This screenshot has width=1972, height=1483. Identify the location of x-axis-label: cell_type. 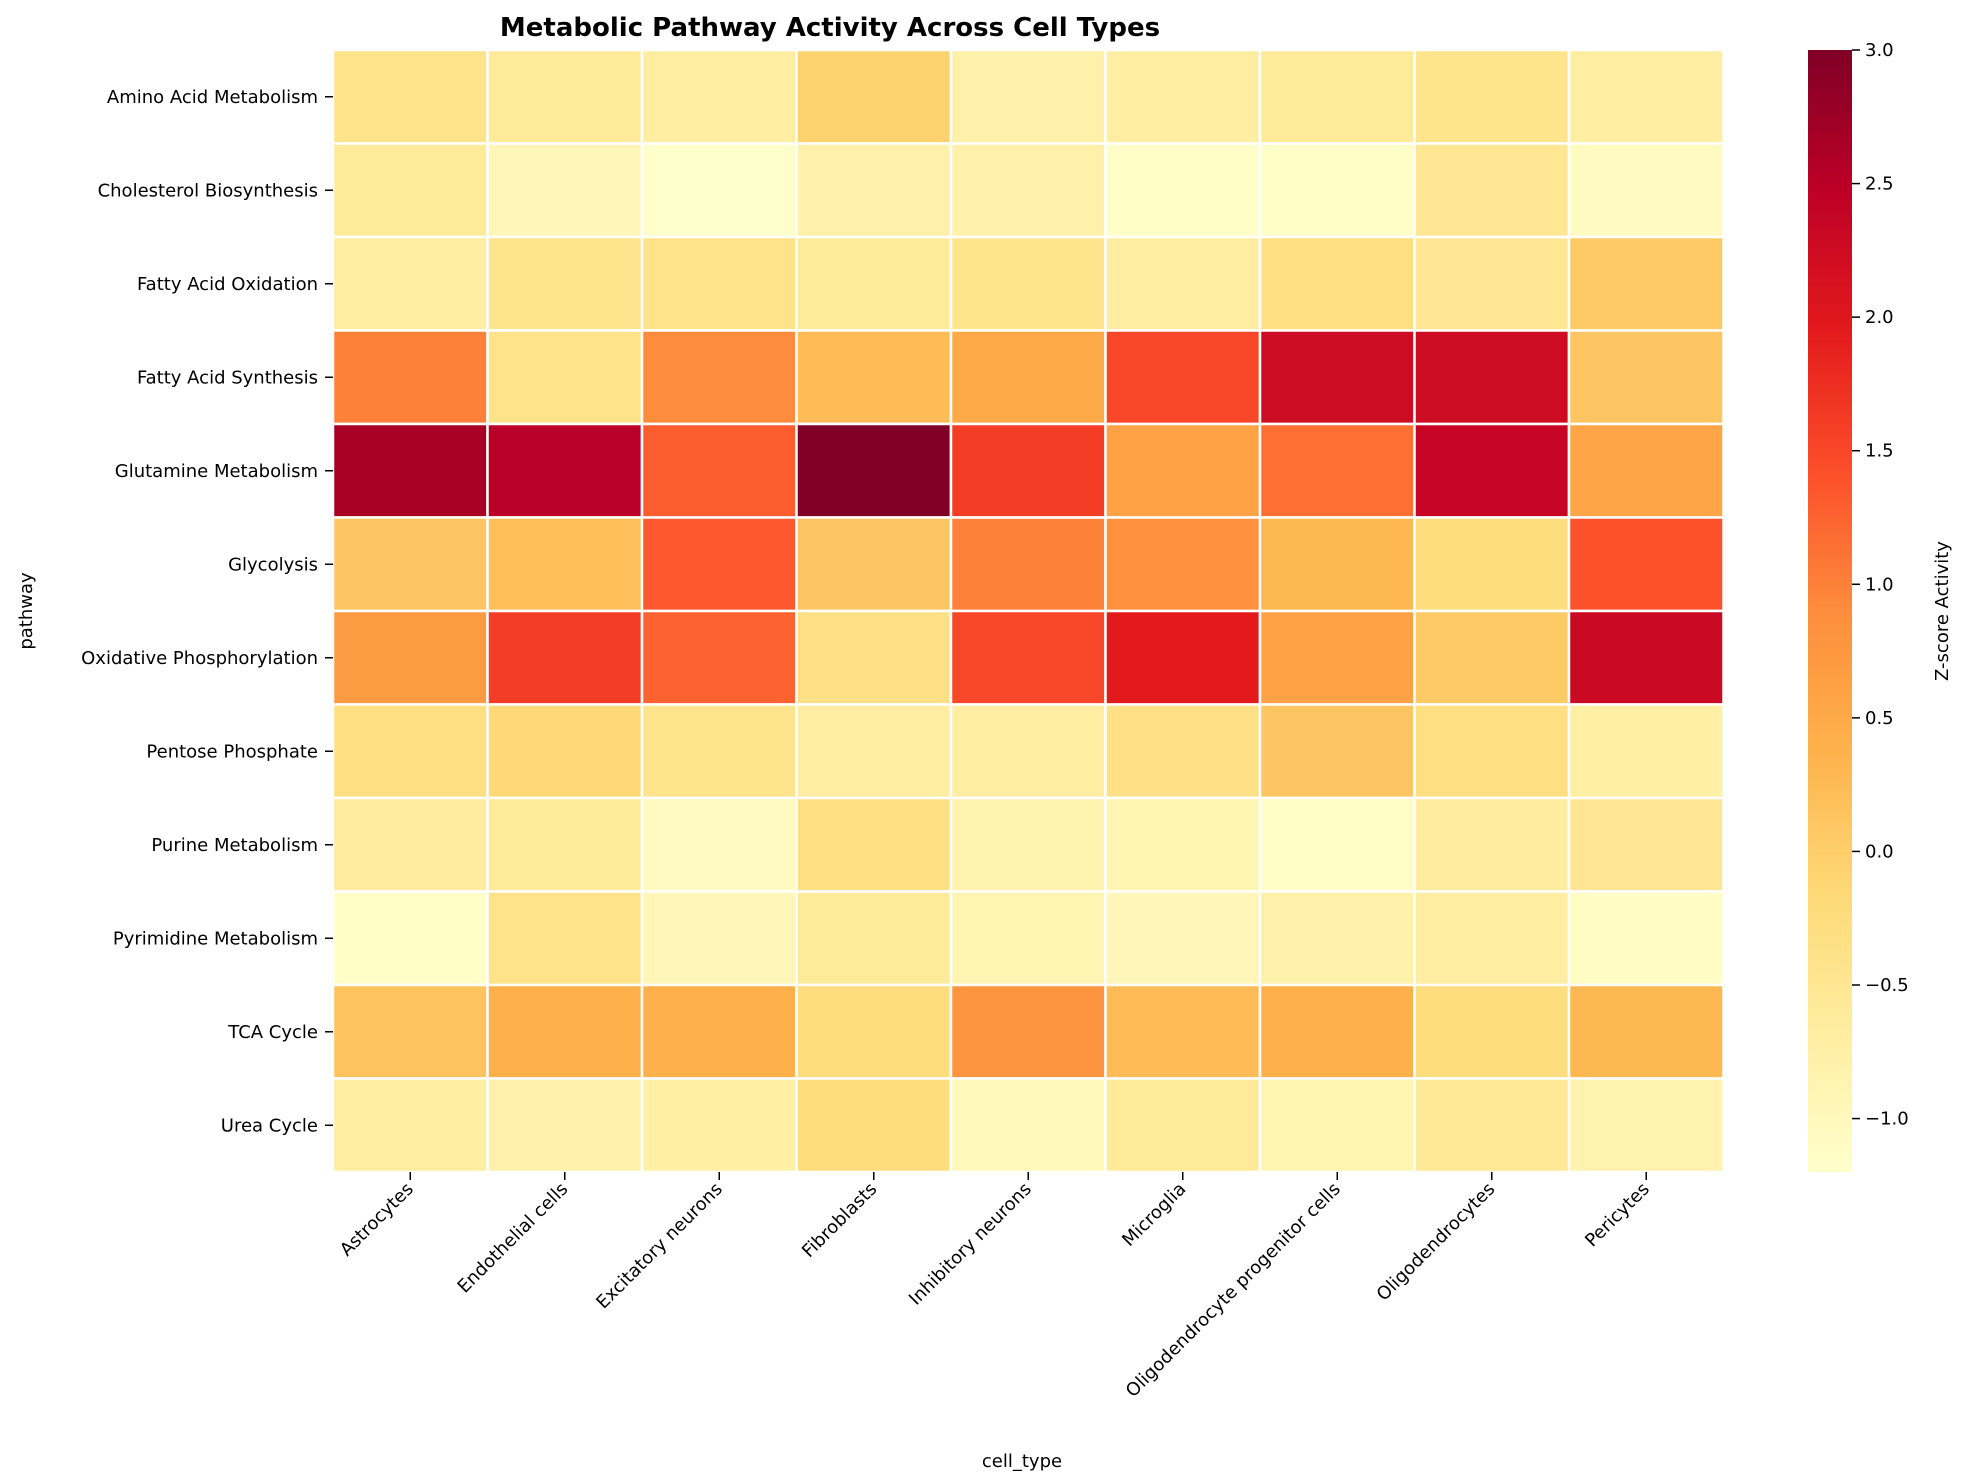
(1022, 1461).